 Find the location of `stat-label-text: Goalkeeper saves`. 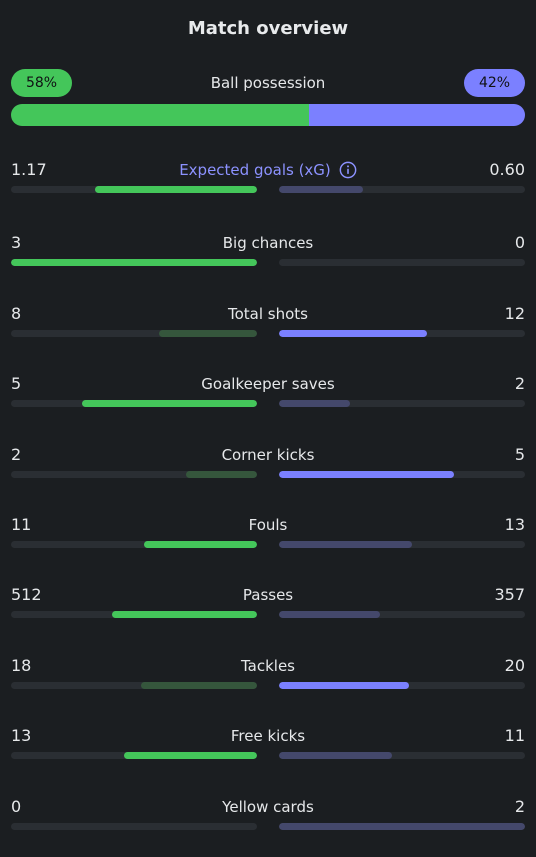

stat-label-text: Goalkeeper saves is located at coordinates (268, 384).